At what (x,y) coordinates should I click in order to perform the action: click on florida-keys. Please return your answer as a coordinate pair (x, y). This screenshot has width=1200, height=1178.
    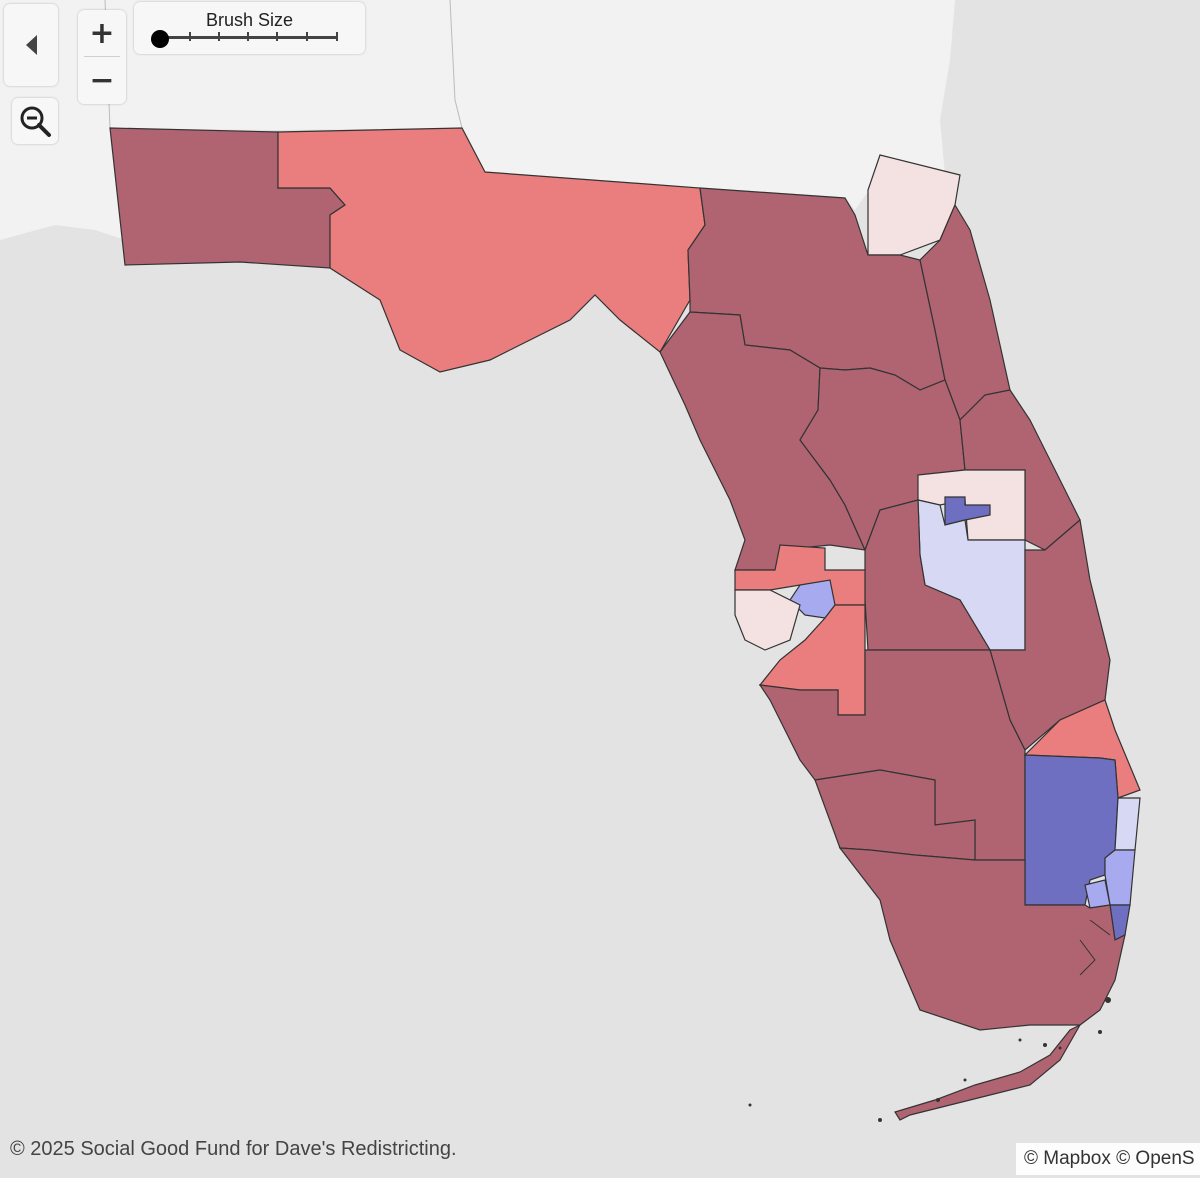
    Looking at the image, I should click on (988, 1072).